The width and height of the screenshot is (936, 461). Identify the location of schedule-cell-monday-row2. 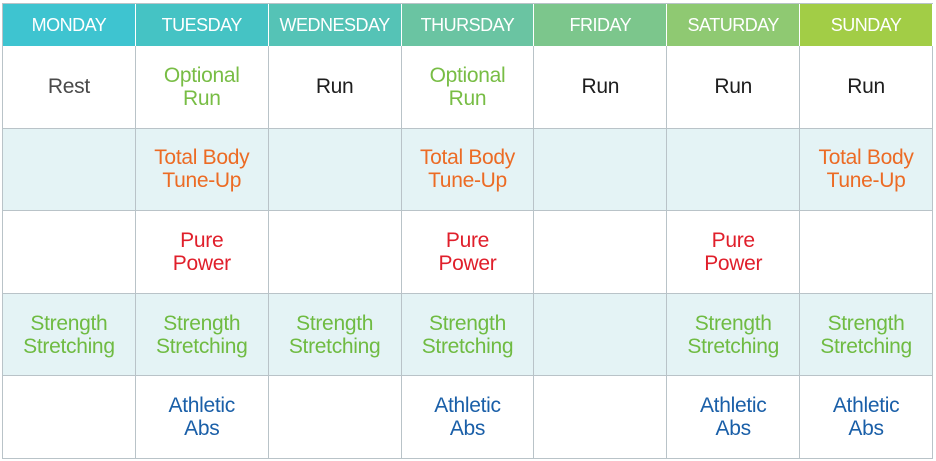
(69, 170).